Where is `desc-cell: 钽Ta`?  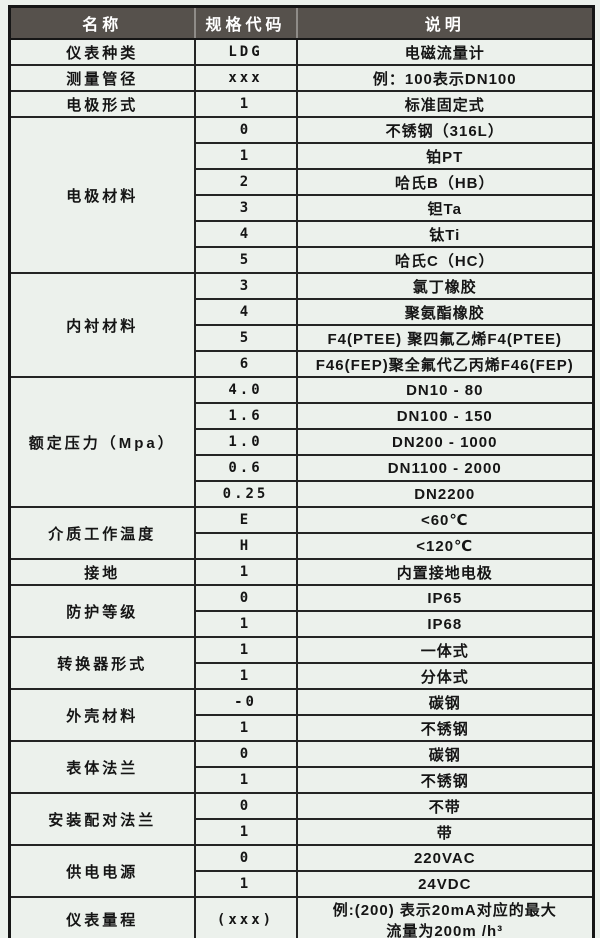
desc-cell: 钽Ta is located at coordinates (445, 208).